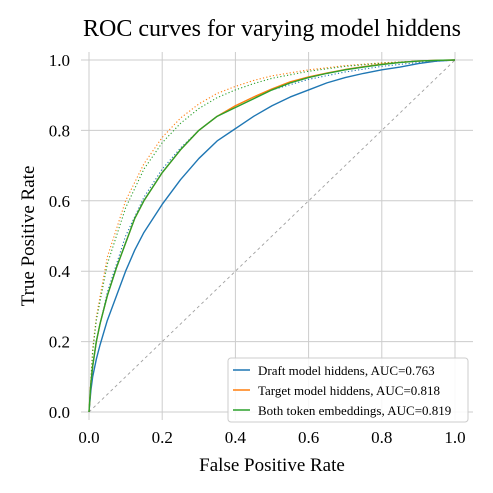 Image resolution: width=493 pixels, height=493 pixels. Describe the element at coordinates (381, 437) in the screenshot. I see `x-tick-label: 0.8` at that location.